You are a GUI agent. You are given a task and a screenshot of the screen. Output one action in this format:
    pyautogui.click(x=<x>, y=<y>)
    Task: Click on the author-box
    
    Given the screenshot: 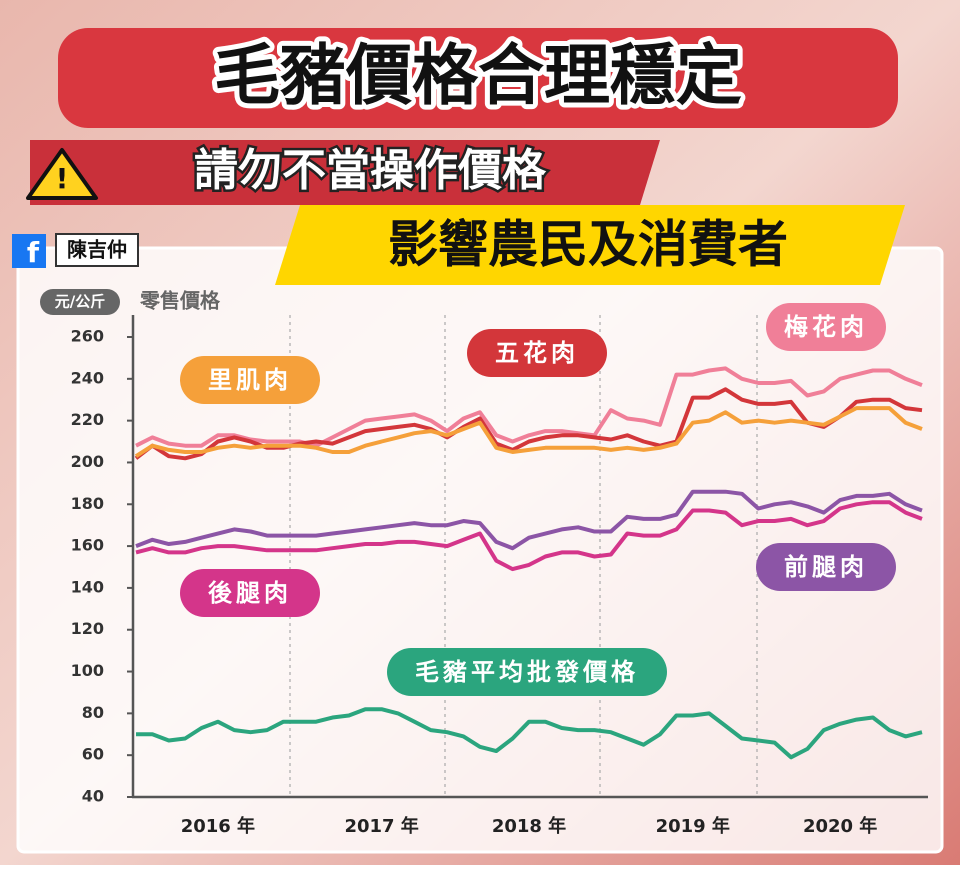 What is the action you would take?
    pyautogui.click(x=97, y=250)
    